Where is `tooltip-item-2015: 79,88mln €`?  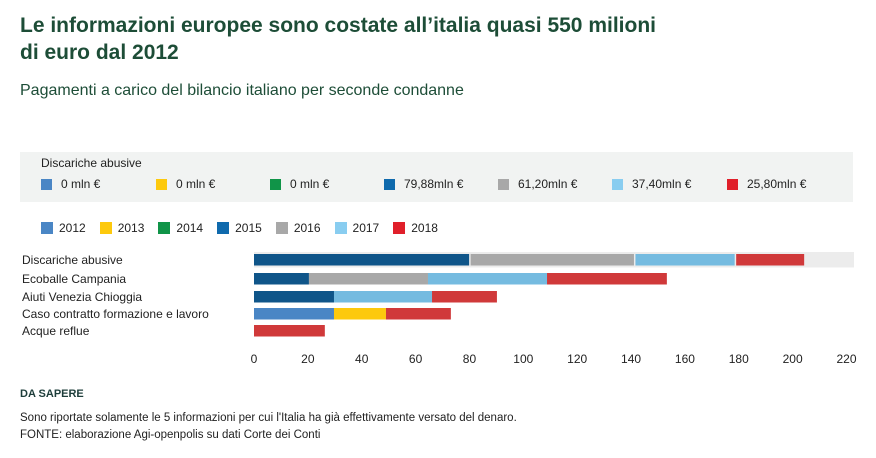
tooltip-item-2015: 79,88mln € is located at coordinates (423, 184).